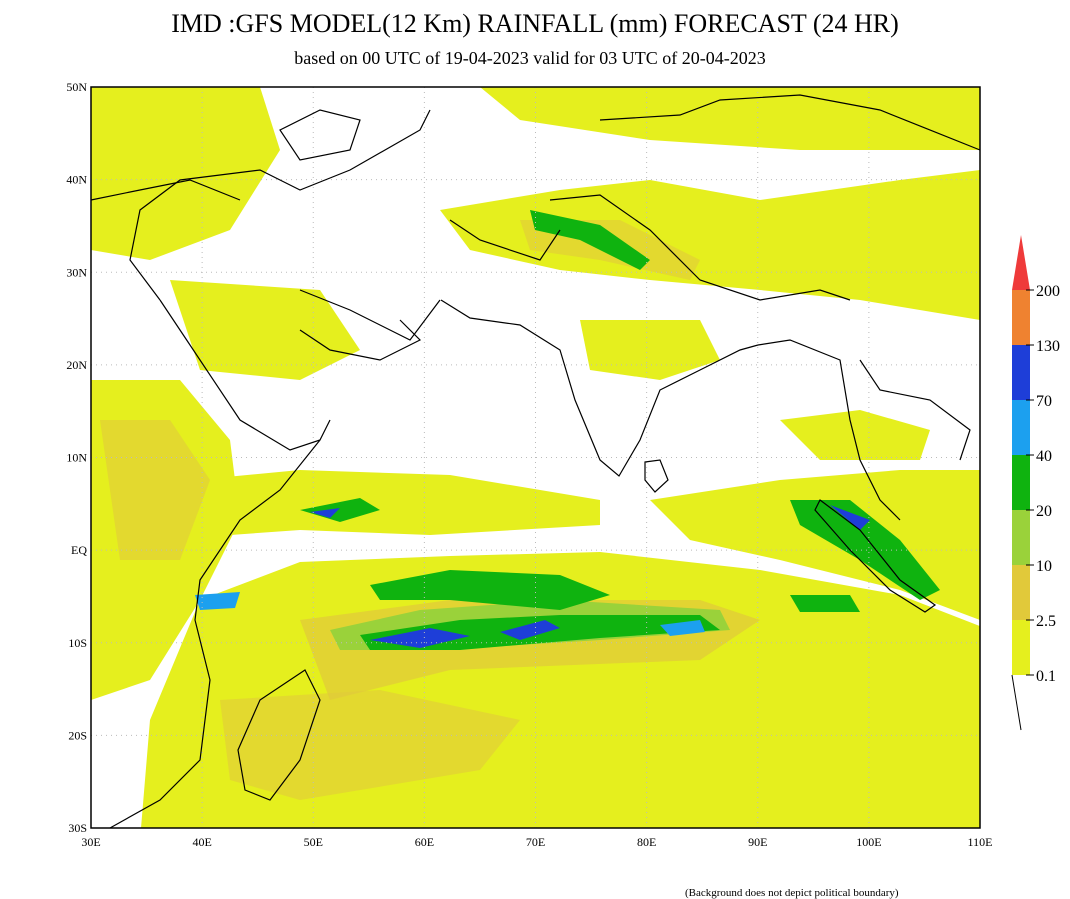 This screenshot has height=899, width=1070. Describe the element at coordinates (1016, 702) in the screenshot. I see `legend-tail` at that location.